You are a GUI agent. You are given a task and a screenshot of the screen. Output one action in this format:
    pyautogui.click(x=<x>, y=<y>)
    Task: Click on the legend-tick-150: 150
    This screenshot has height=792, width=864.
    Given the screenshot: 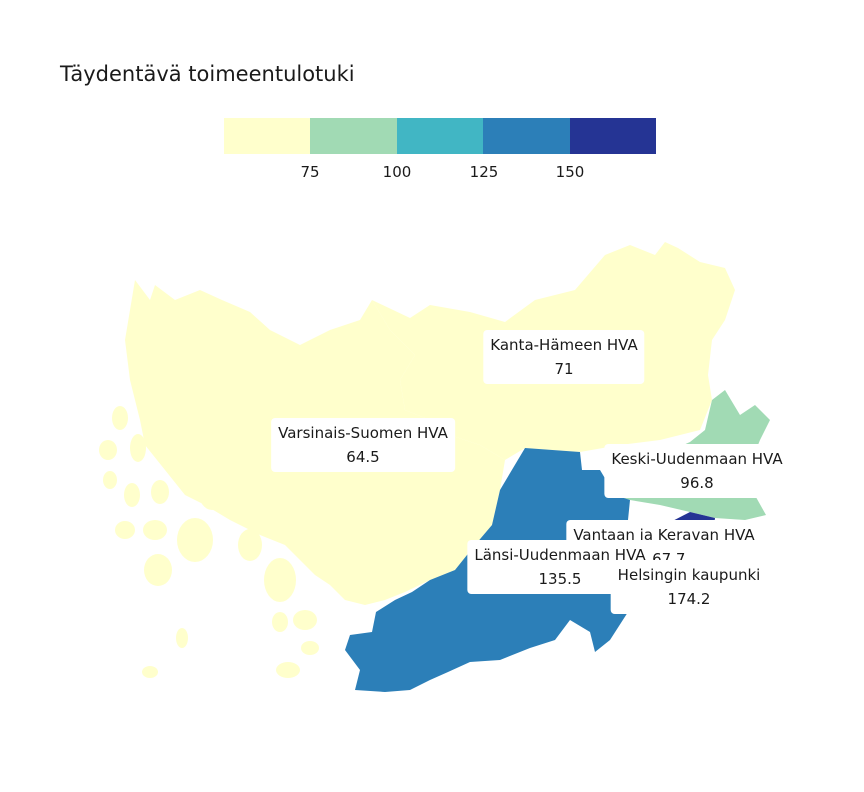 What is the action you would take?
    pyautogui.click(x=570, y=172)
    